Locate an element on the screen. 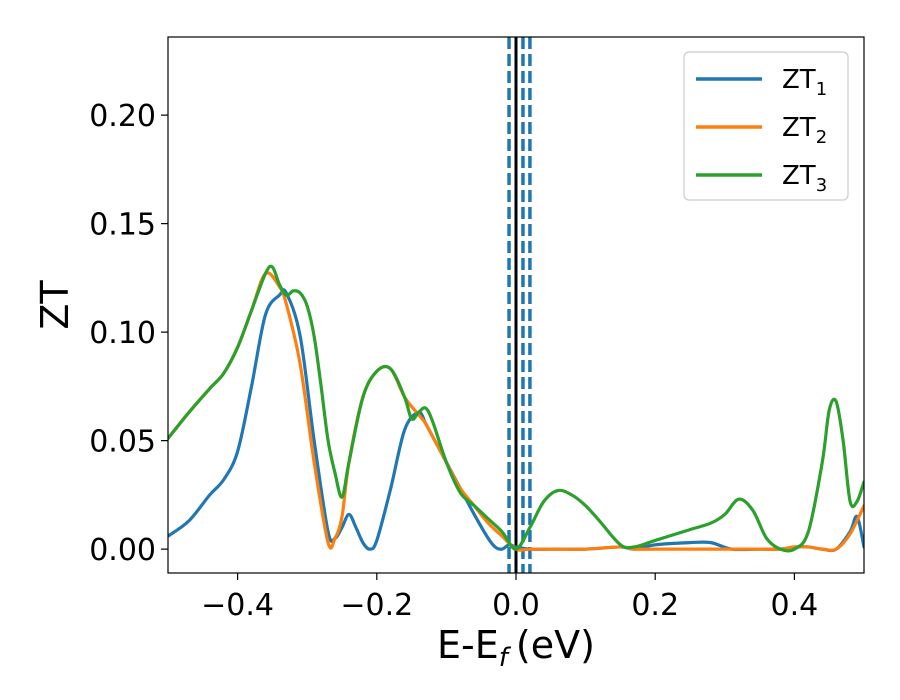  x-axis-label: E-Ef (eV) is located at coordinates (516, 648).